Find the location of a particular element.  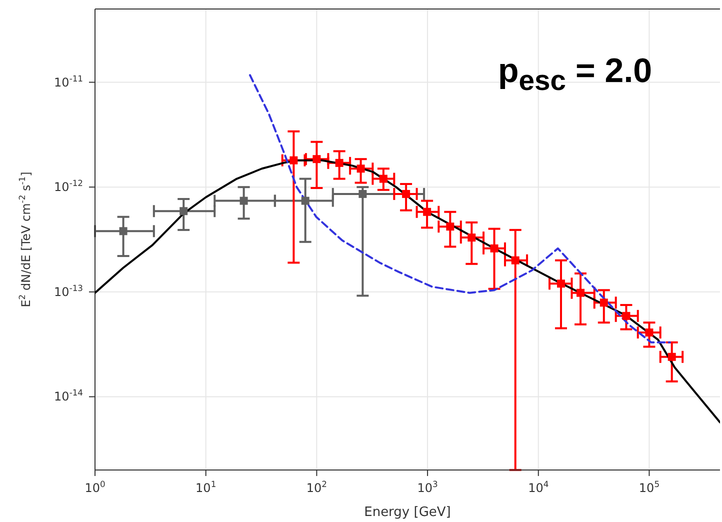

x-axis-title: Energy [GeV] is located at coordinates (407, 512).